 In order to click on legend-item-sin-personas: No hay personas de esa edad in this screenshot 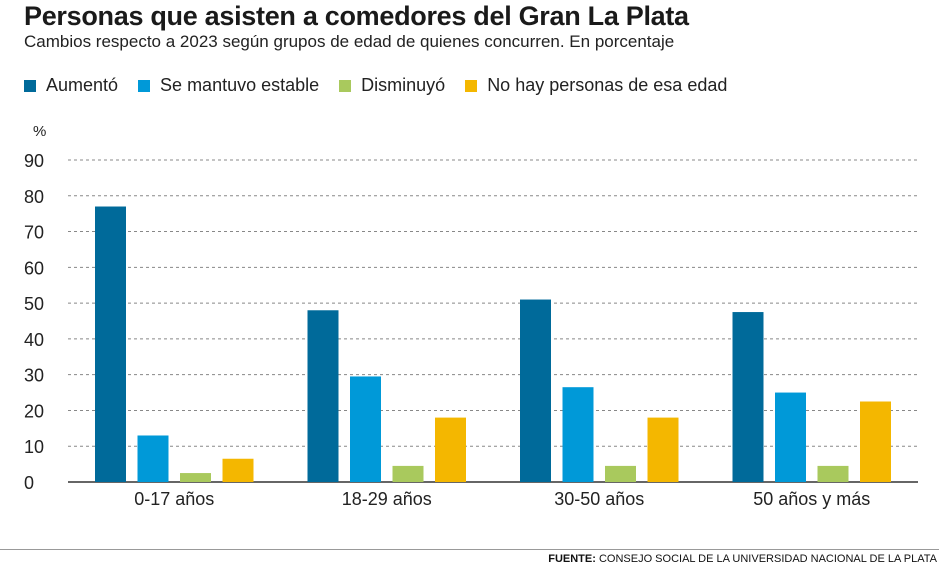, I will do `click(596, 85)`.